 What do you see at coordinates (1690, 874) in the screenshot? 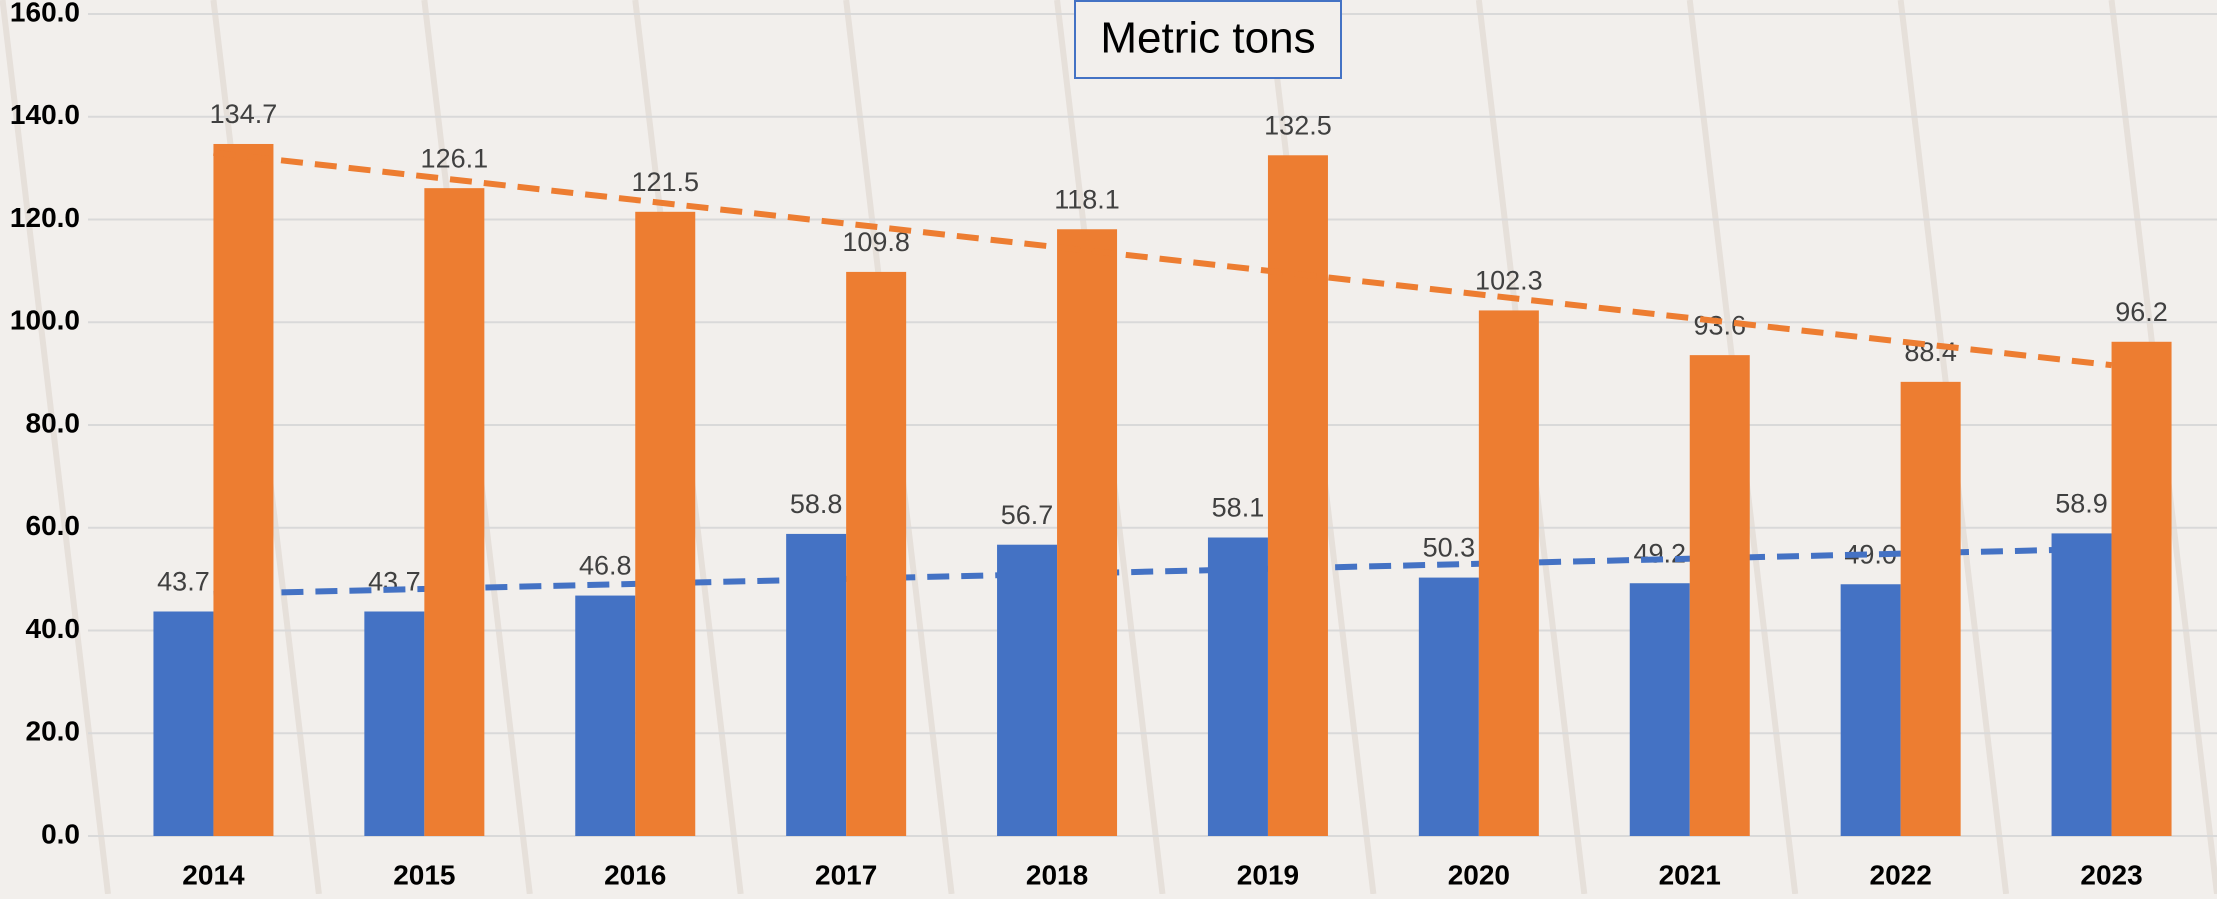
I see `x-tick-label: 2021` at bounding box center [1690, 874].